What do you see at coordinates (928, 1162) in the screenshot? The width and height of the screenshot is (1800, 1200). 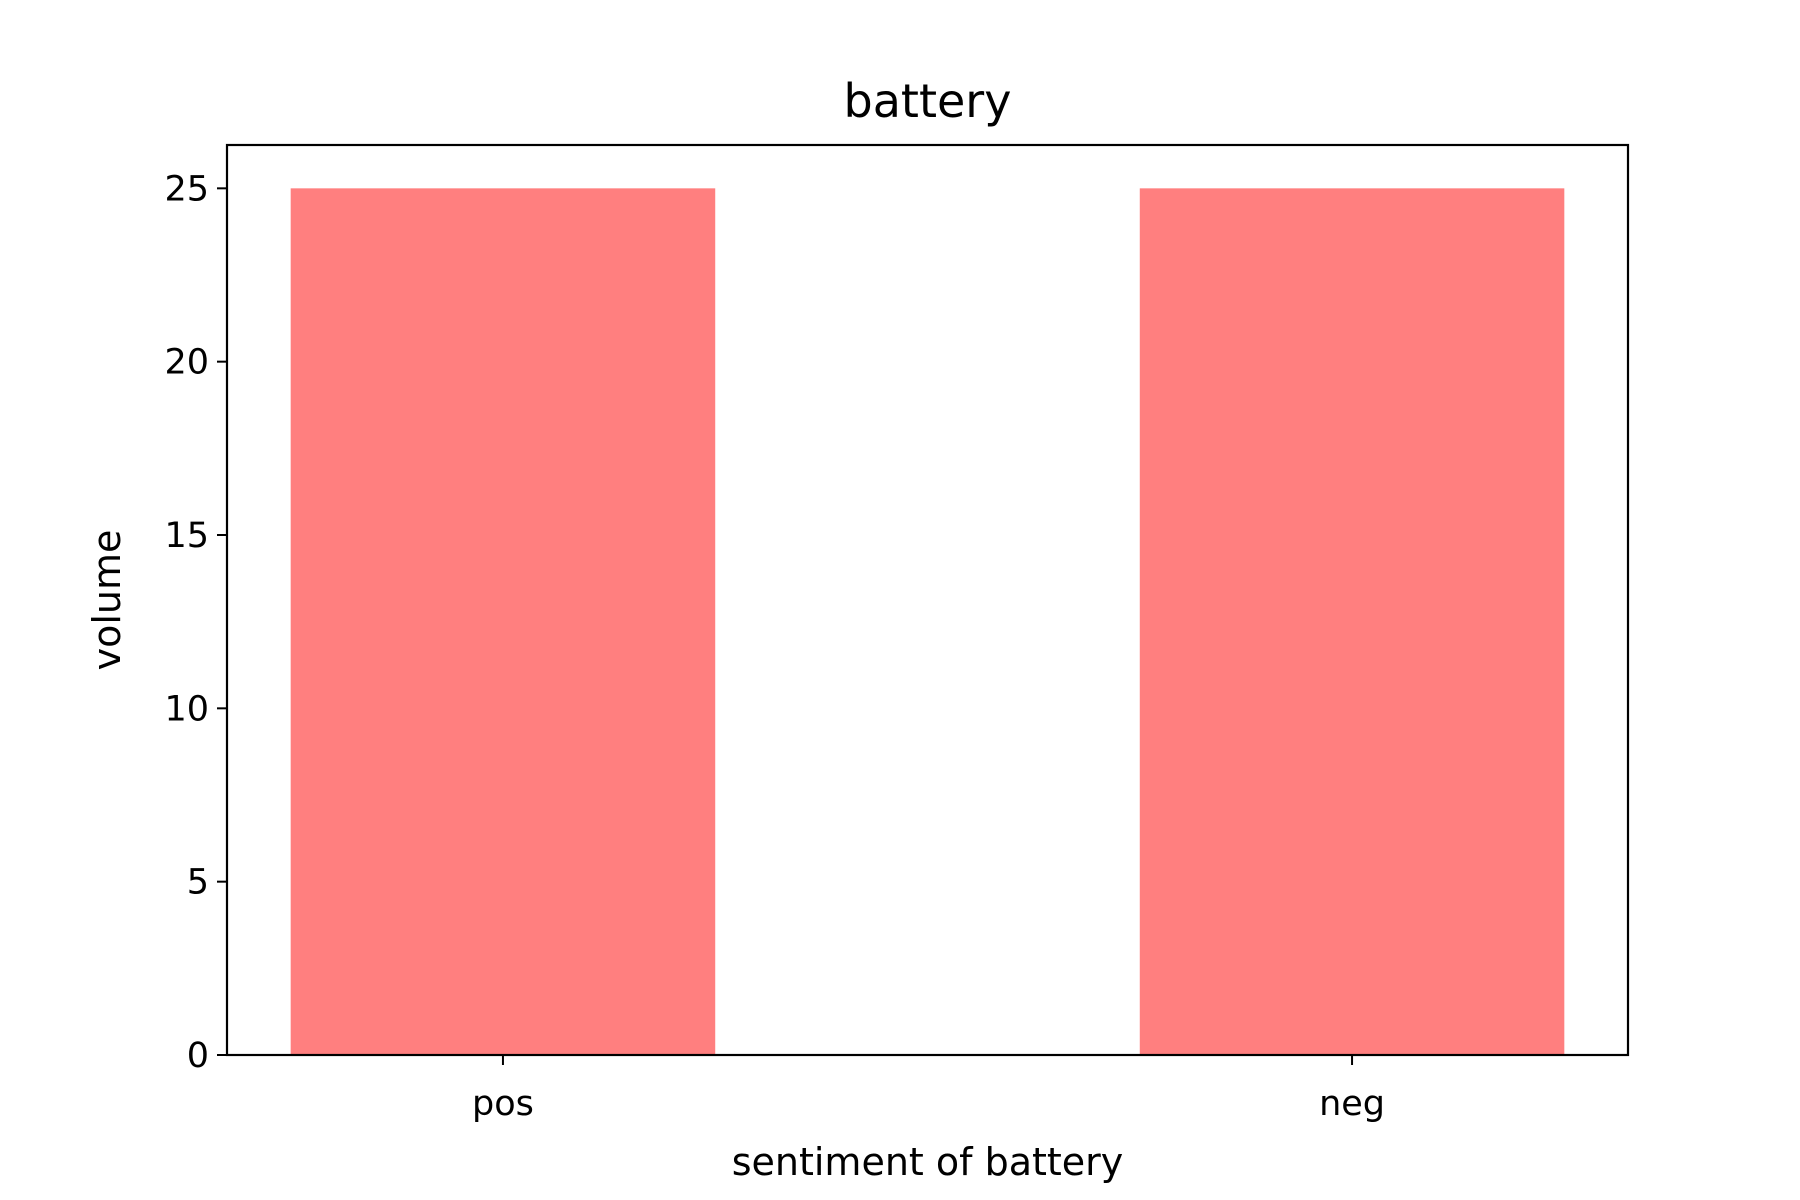 I see `x-axis-title: sentiment of battery` at bounding box center [928, 1162].